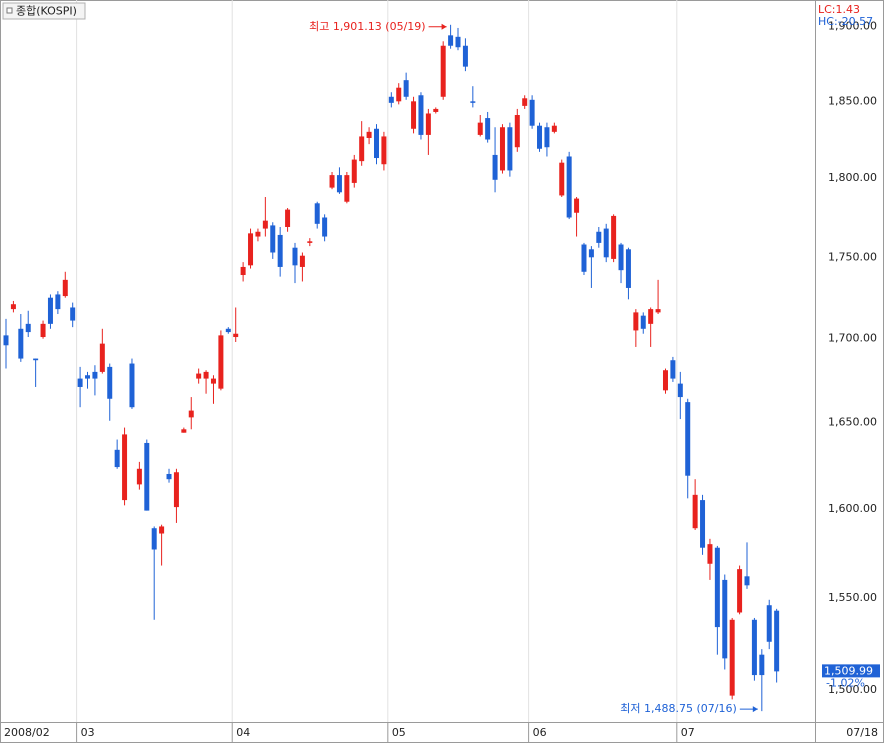  I want to click on legend-box, so click(44, 11).